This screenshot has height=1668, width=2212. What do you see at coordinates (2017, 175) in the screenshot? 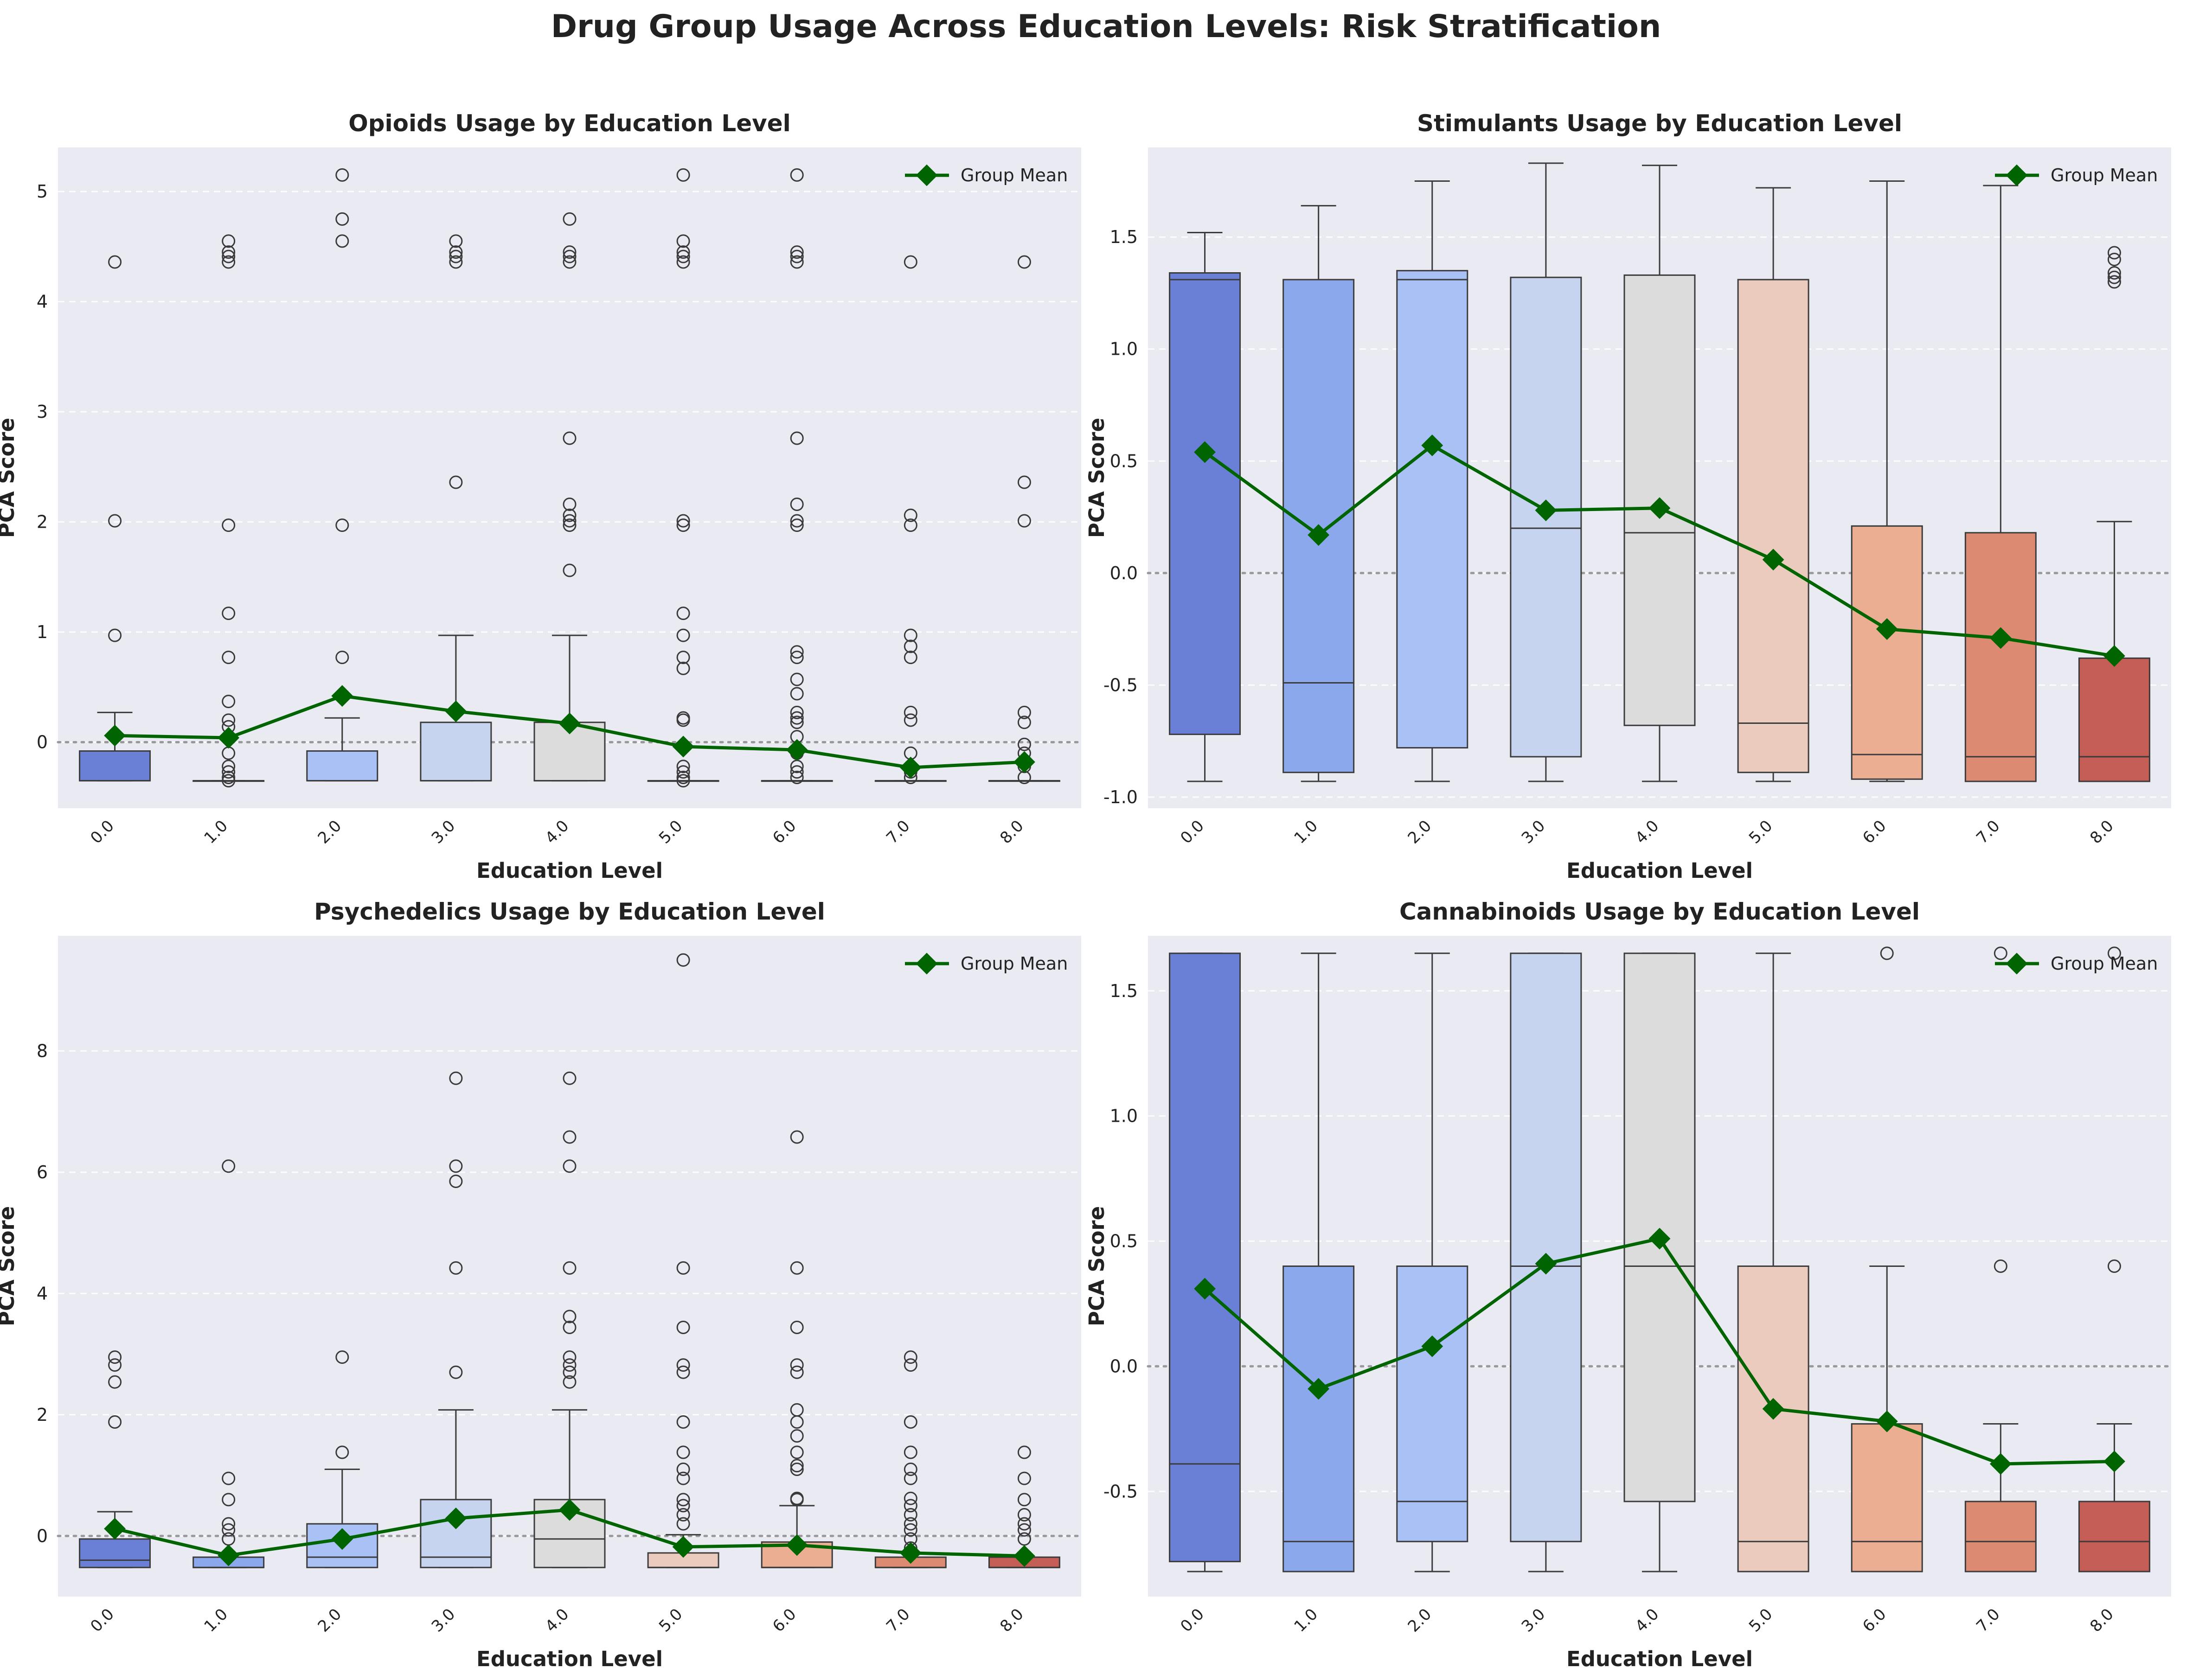
I see `legend-marker` at bounding box center [2017, 175].